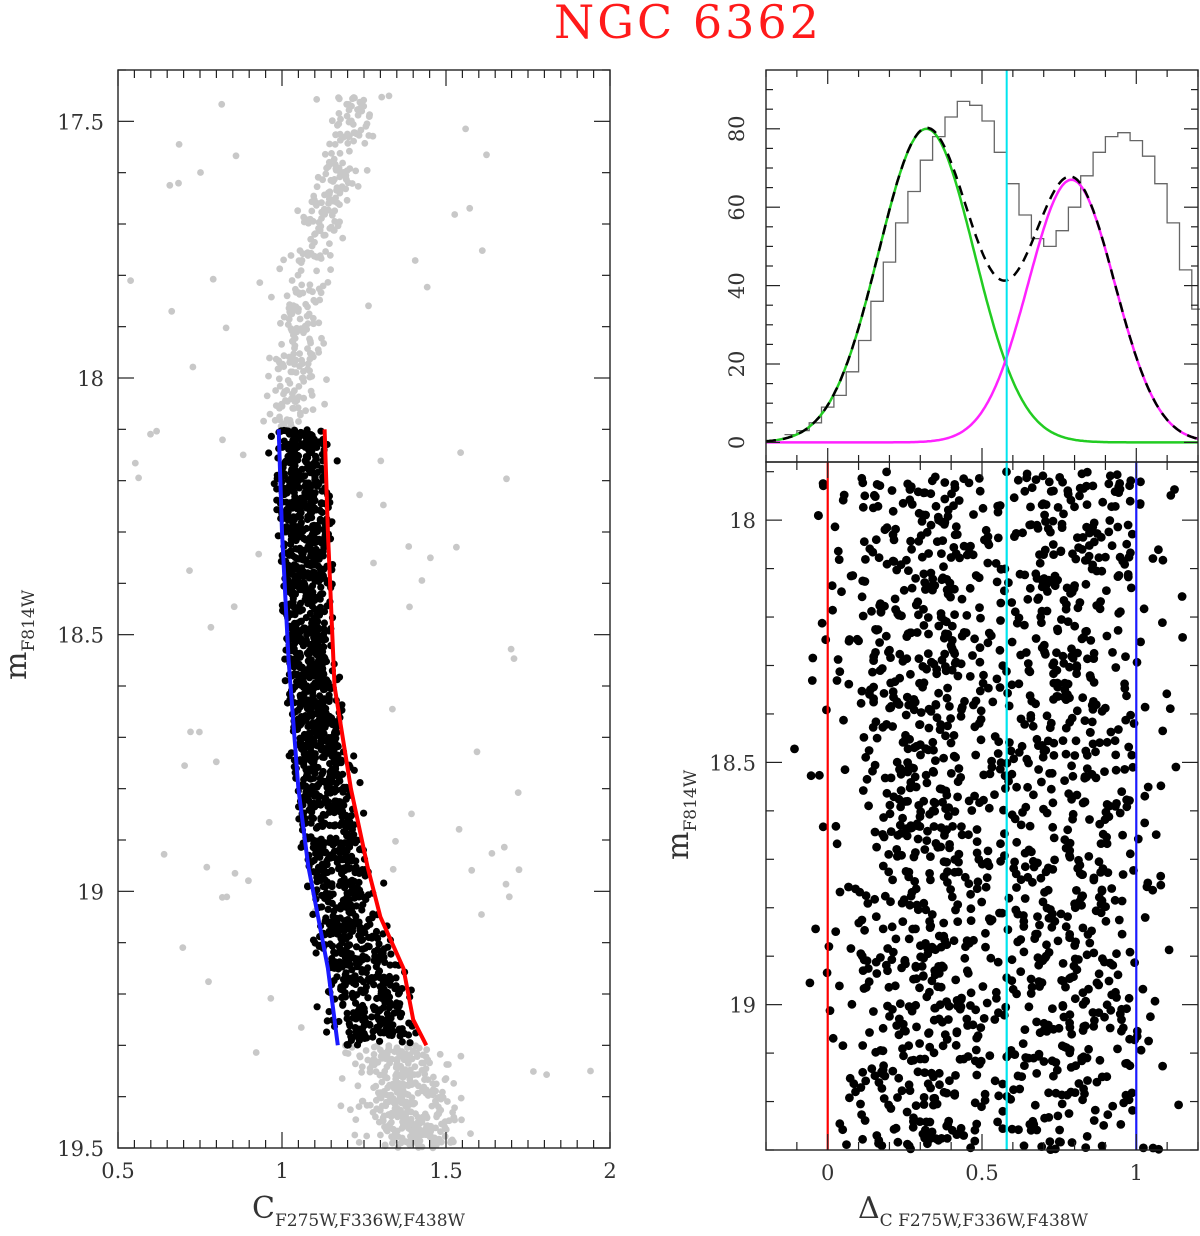 This screenshot has height=1236, width=1200. Describe the element at coordinates (80, 636) in the screenshot. I see `y-tick-label: 18.5` at that location.